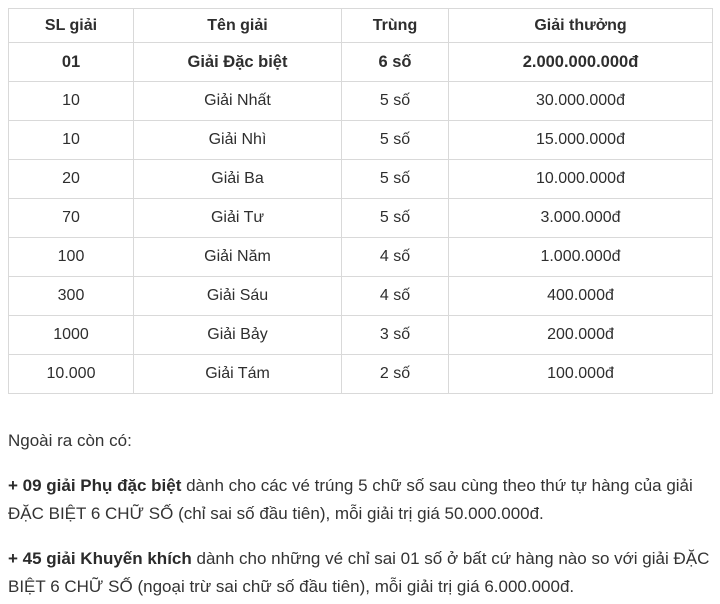  What do you see at coordinates (580, 101) in the screenshot?
I see `cell-prize-value: 30.000.000đ` at bounding box center [580, 101].